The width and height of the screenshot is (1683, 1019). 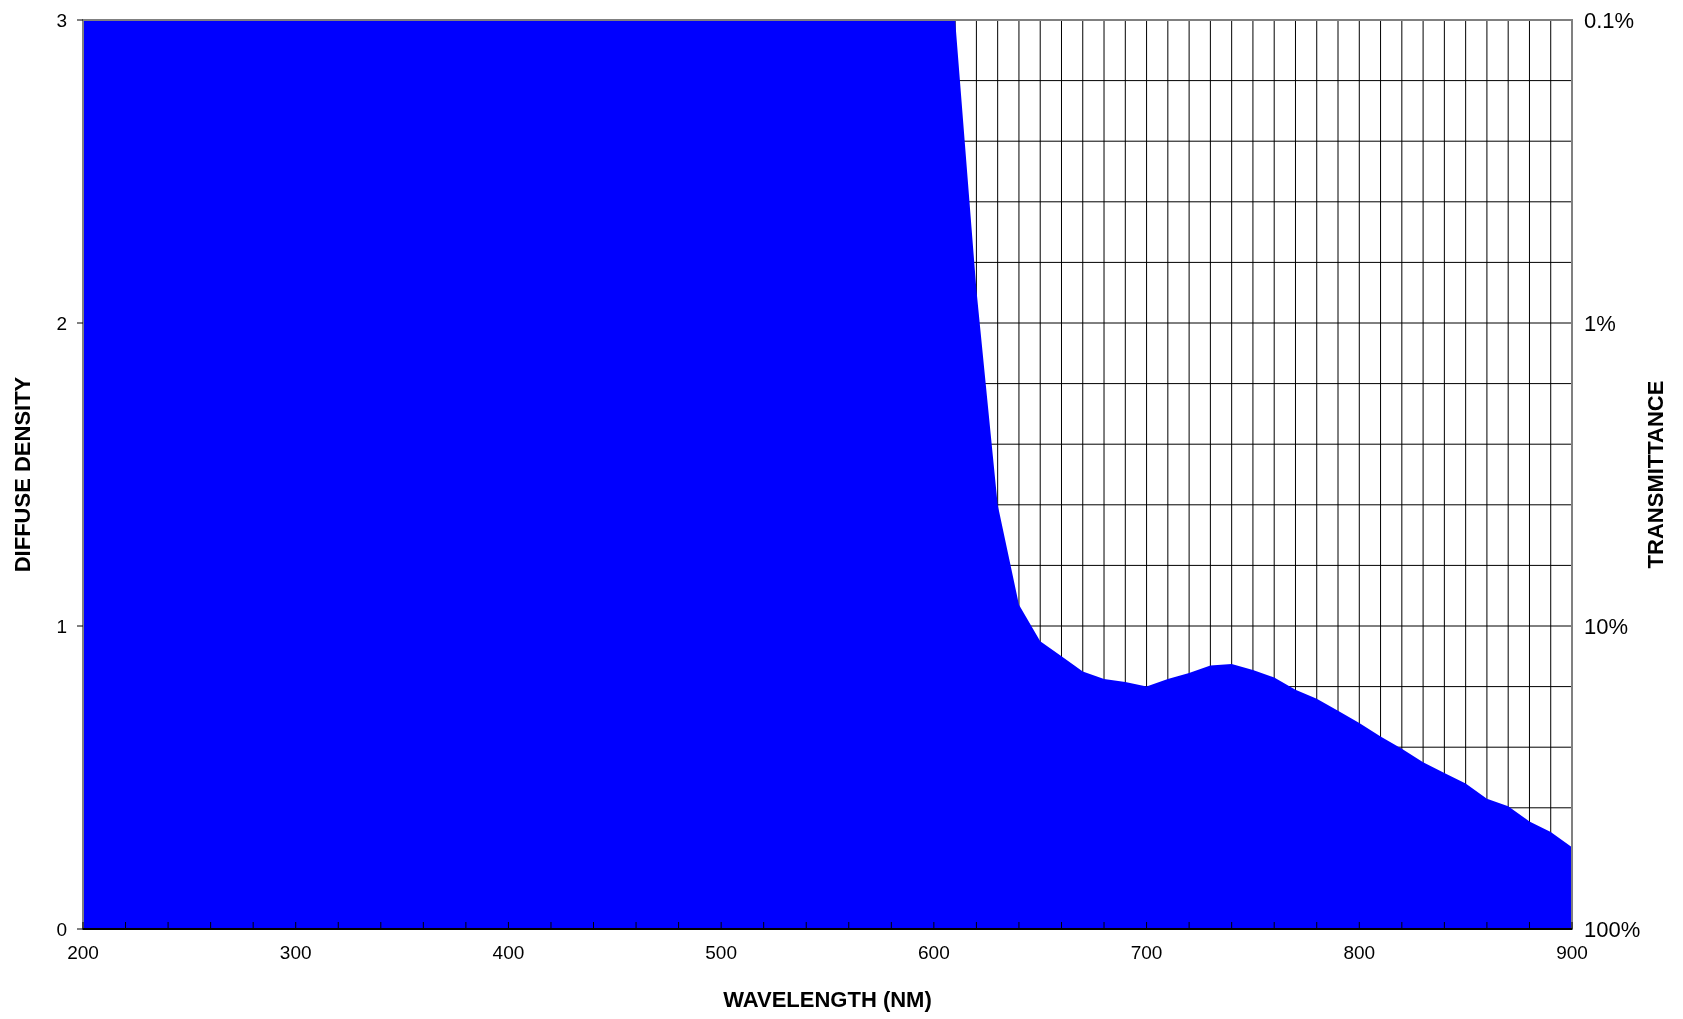 What do you see at coordinates (61, 20) in the screenshot?
I see `y-tick-label: 3` at bounding box center [61, 20].